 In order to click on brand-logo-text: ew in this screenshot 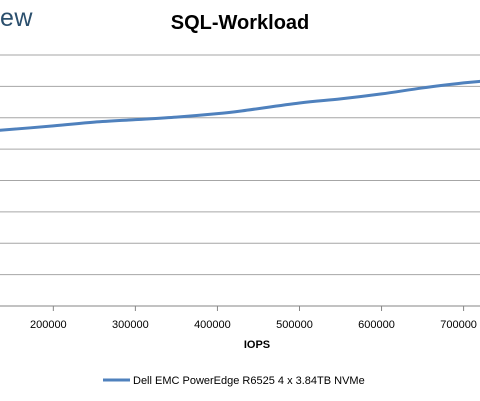, I will do `click(16, 18)`.